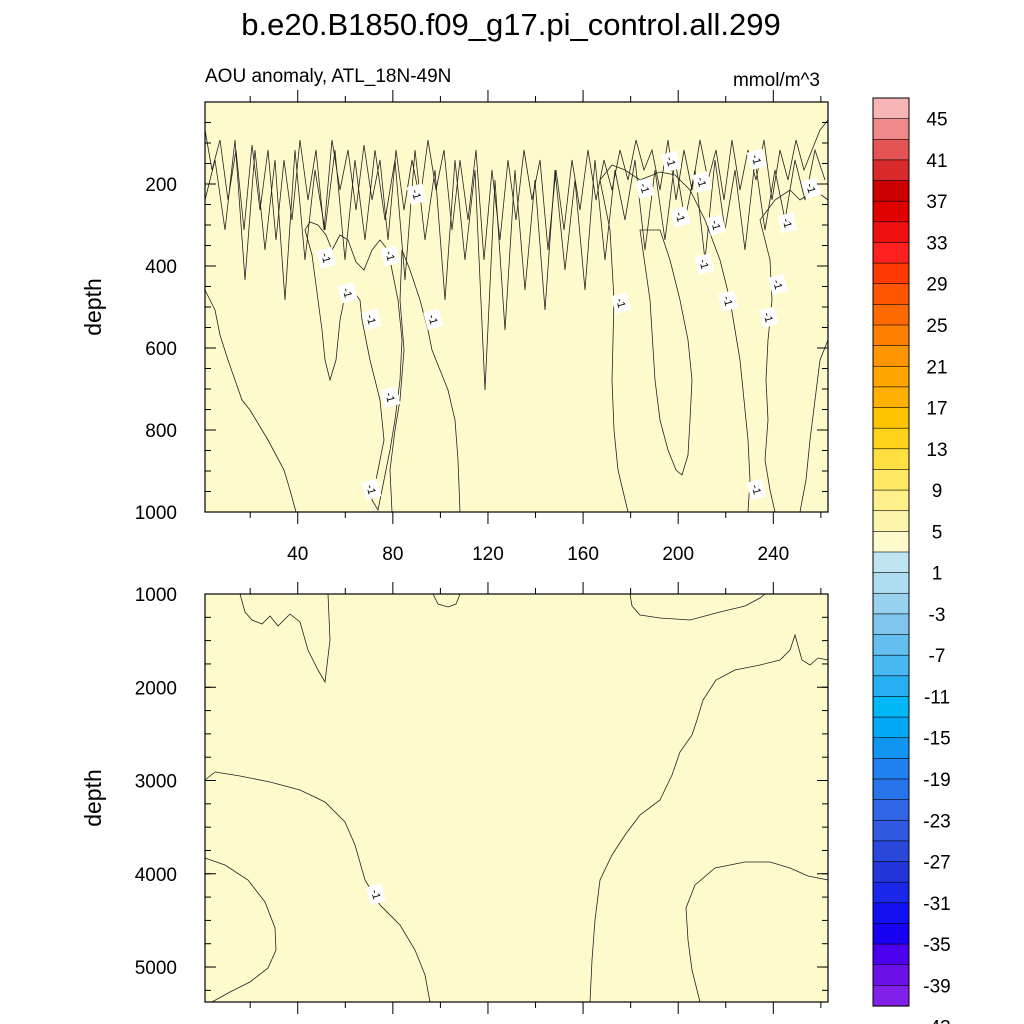  What do you see at coordinates (936, 986) in the screenshot?
I see `colorbar-label: -39` at bounding box center [936, 986].